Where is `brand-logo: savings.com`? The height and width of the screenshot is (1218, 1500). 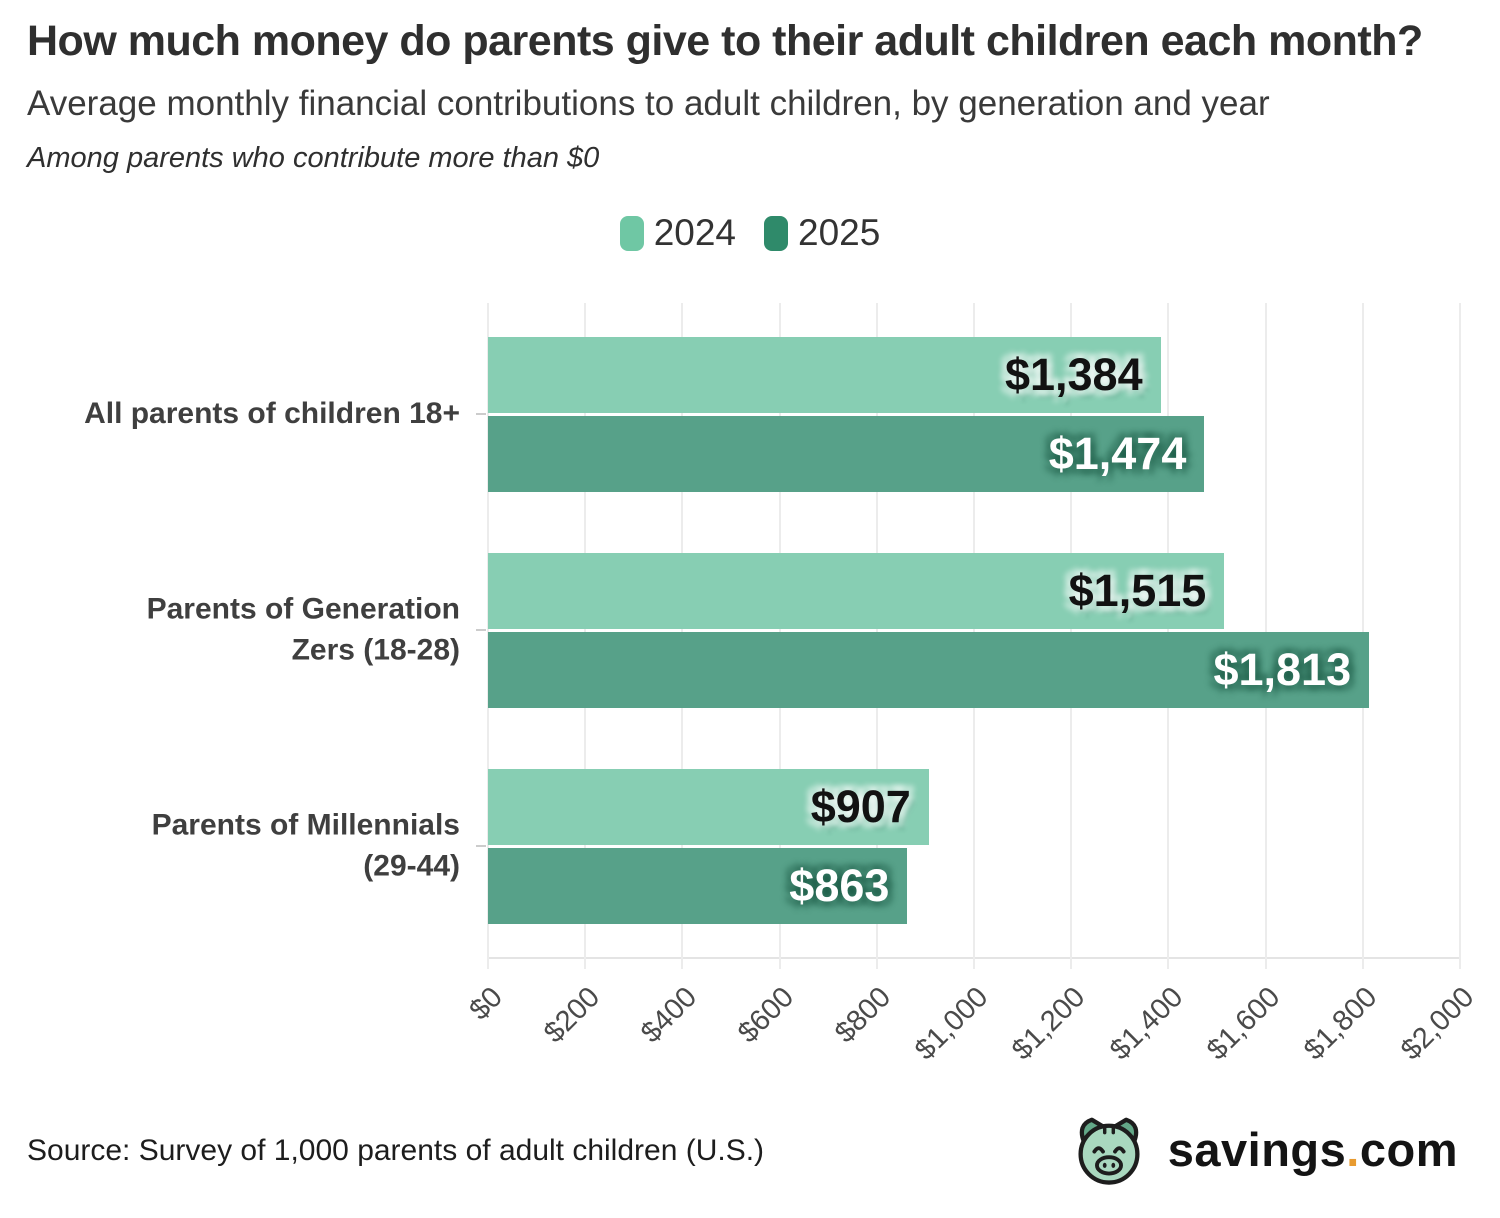
brand-logo: savings.com is located at coordinates (1262, 1149).